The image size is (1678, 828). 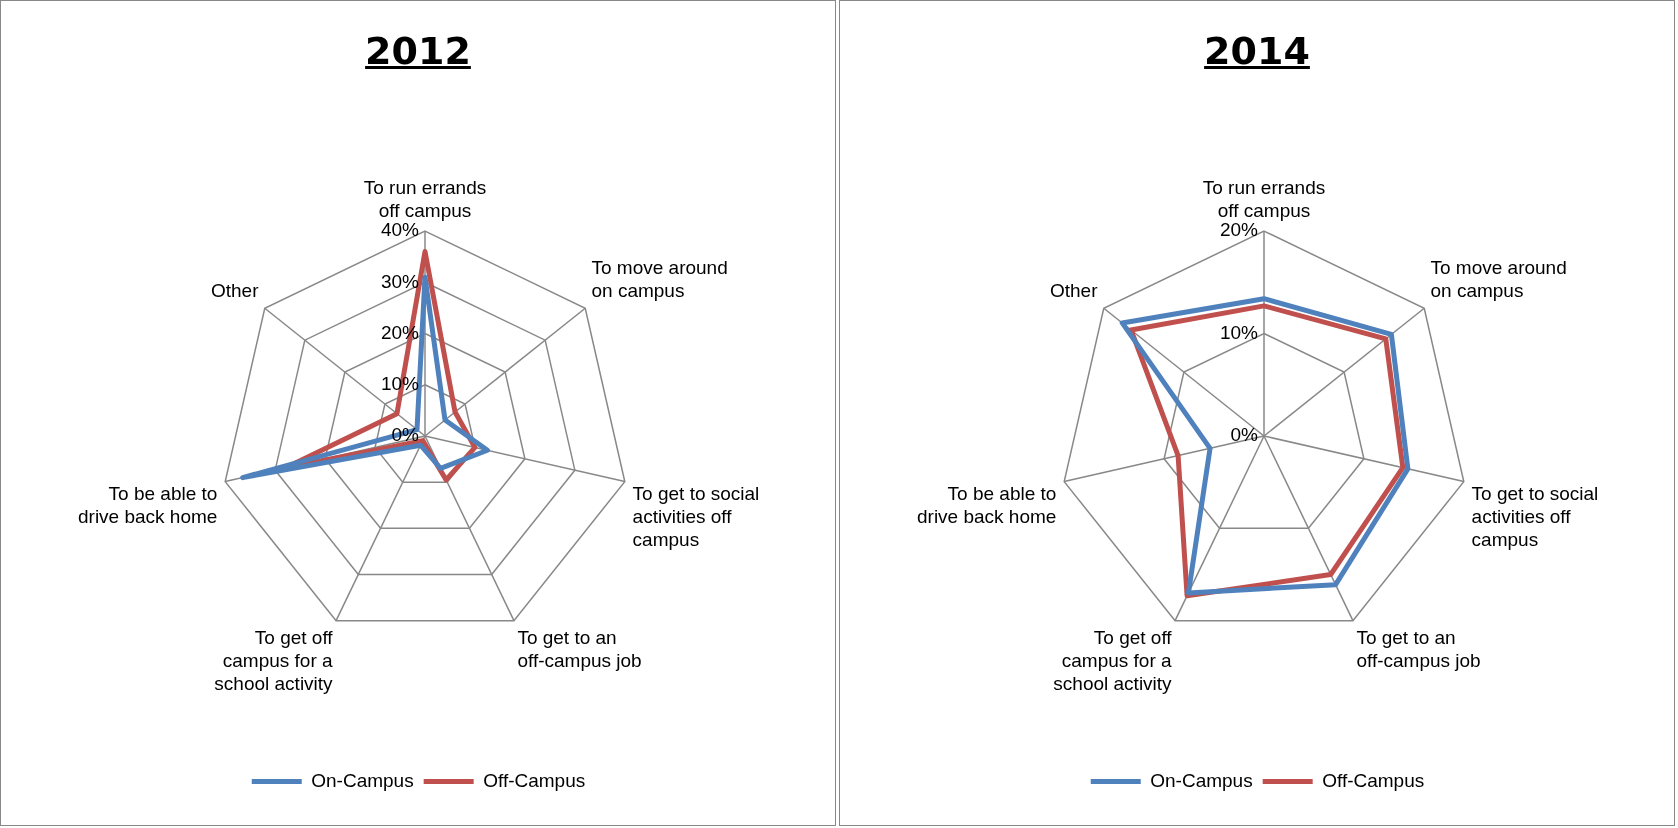 I want to click on y-tick-label: 40%, so click(x=400, y=230).